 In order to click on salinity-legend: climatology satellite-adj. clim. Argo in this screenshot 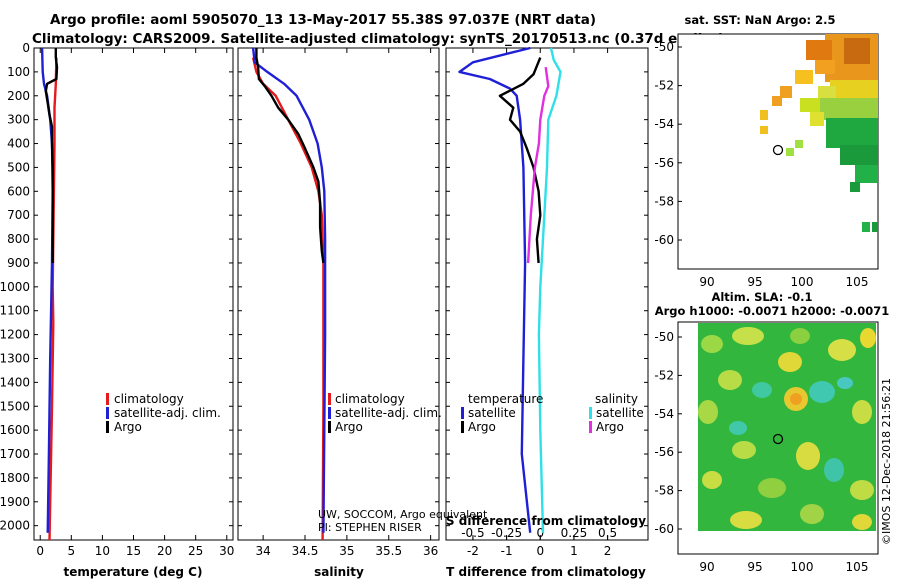, I will do `click(385, 413)`.